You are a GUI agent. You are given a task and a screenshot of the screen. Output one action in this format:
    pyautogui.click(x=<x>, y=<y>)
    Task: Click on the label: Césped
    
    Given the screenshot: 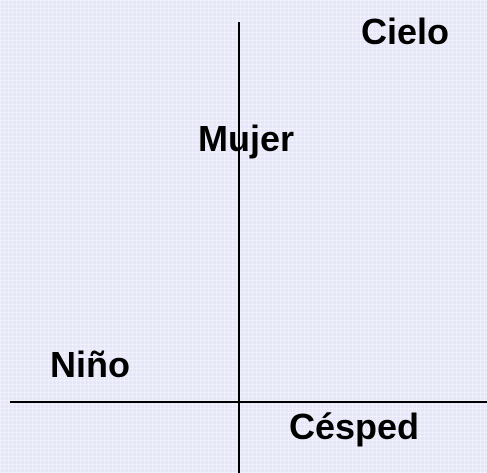 What is the action you would take?
    pyautogui.click(x=354, y=426)
    